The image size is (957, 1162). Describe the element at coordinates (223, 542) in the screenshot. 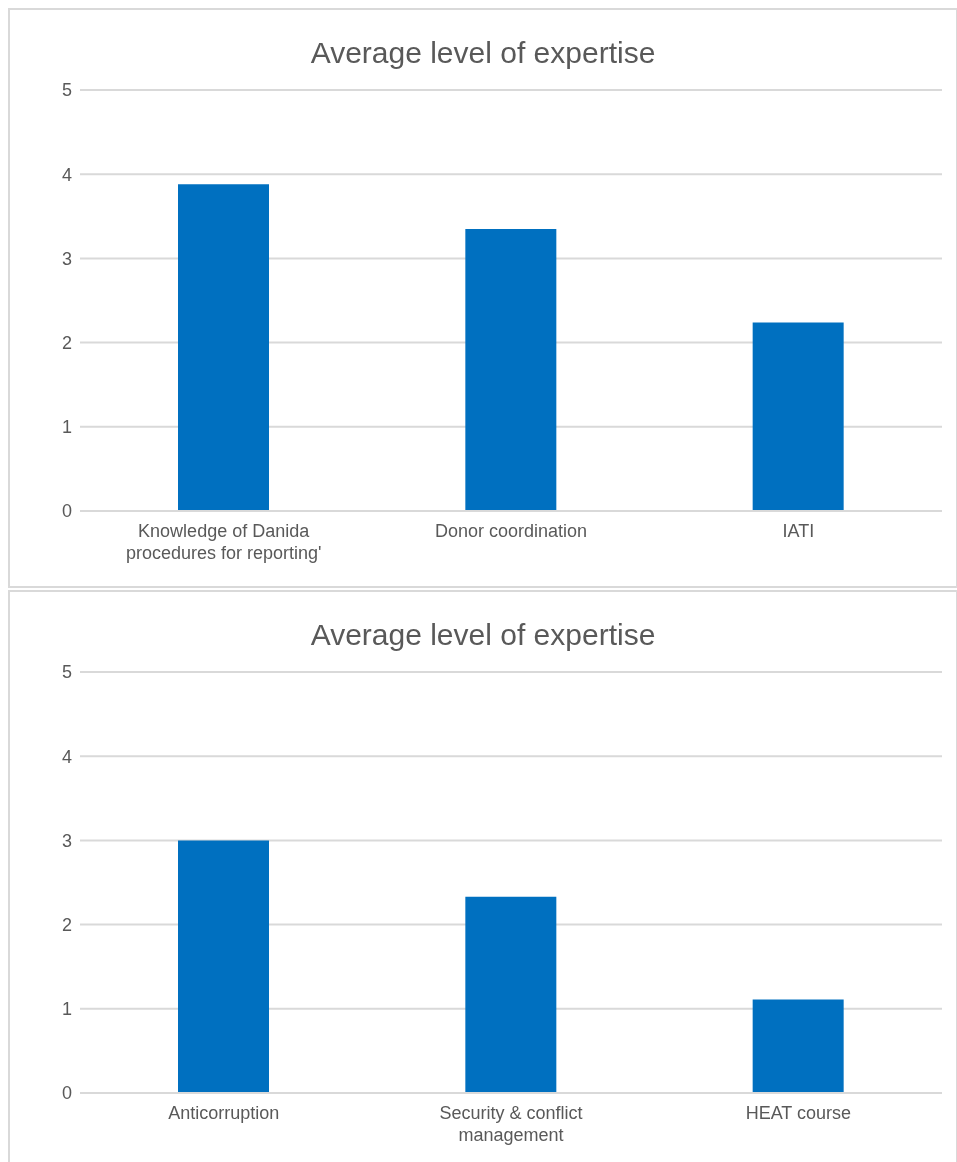

I see `x-tick-label: Knowledge of Danida procedures for reporting'` at that location.